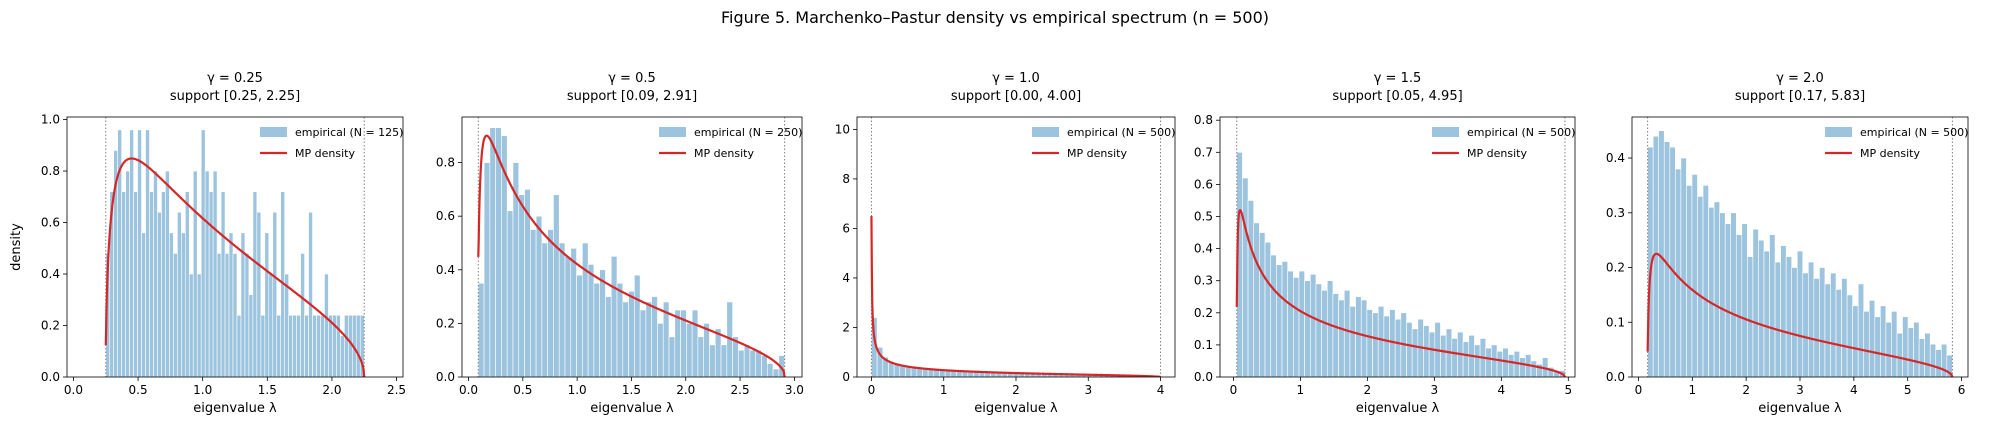  What do you see at coordinates (1203, 184) in the screenshot?
I see `y-tick-label: 0.6` at bounding box center [1203, 184].